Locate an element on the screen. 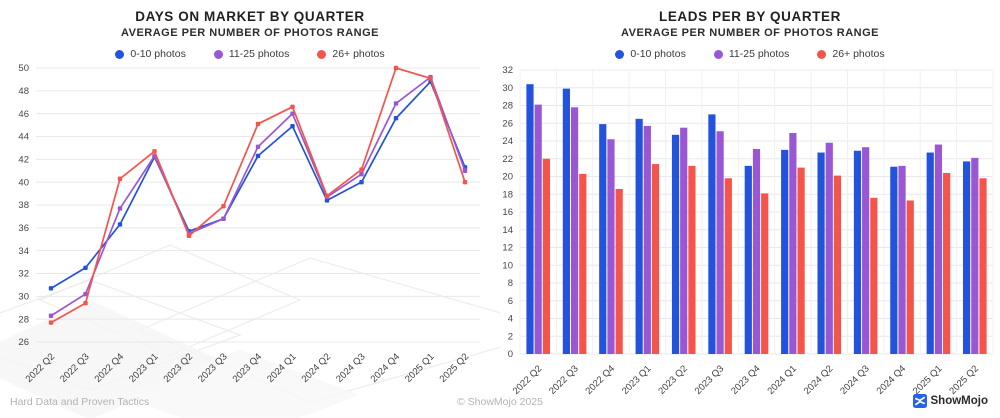 This screenshot has width=1000, height=418. y-axis-labels: 26 28 30 32 34 36 38 40 42 44 46 48 50 is located at coordinates (23, 205).